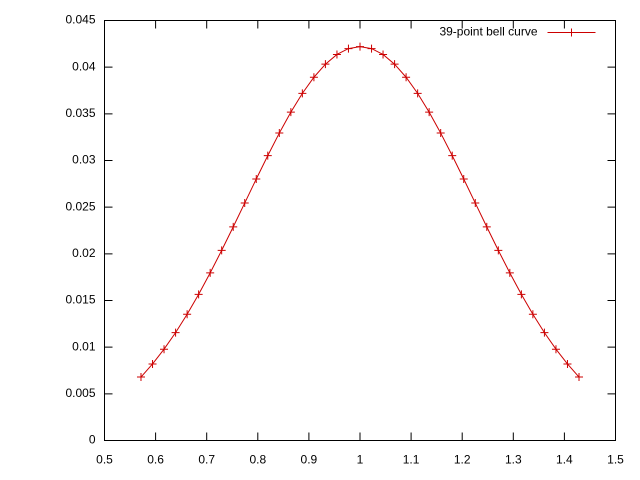  I want to click on x-tick-label: 1.5, so click(615, 460).